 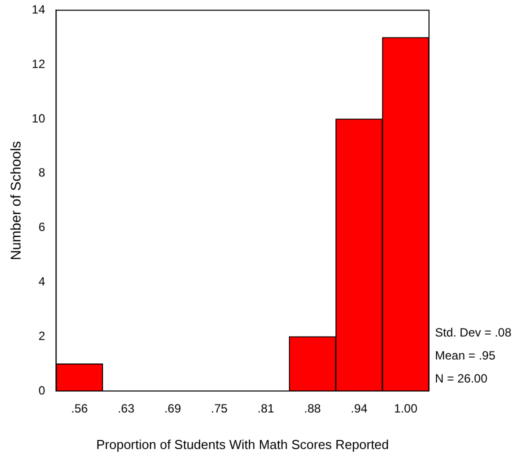 What do you see at coordinates (42, 390) in the screenshot?
I see `y-tick-label: 0` at bounding box center [42, 390].